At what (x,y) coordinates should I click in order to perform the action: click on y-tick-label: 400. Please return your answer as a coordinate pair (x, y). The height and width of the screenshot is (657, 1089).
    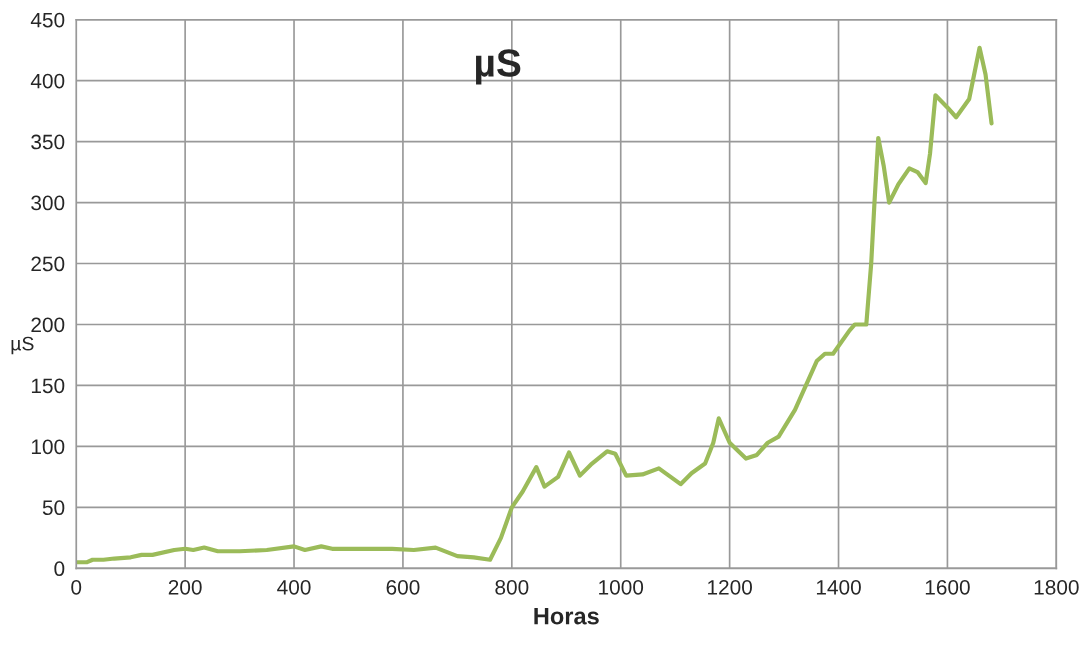
    Looking at the image, I should click on (47, 81).